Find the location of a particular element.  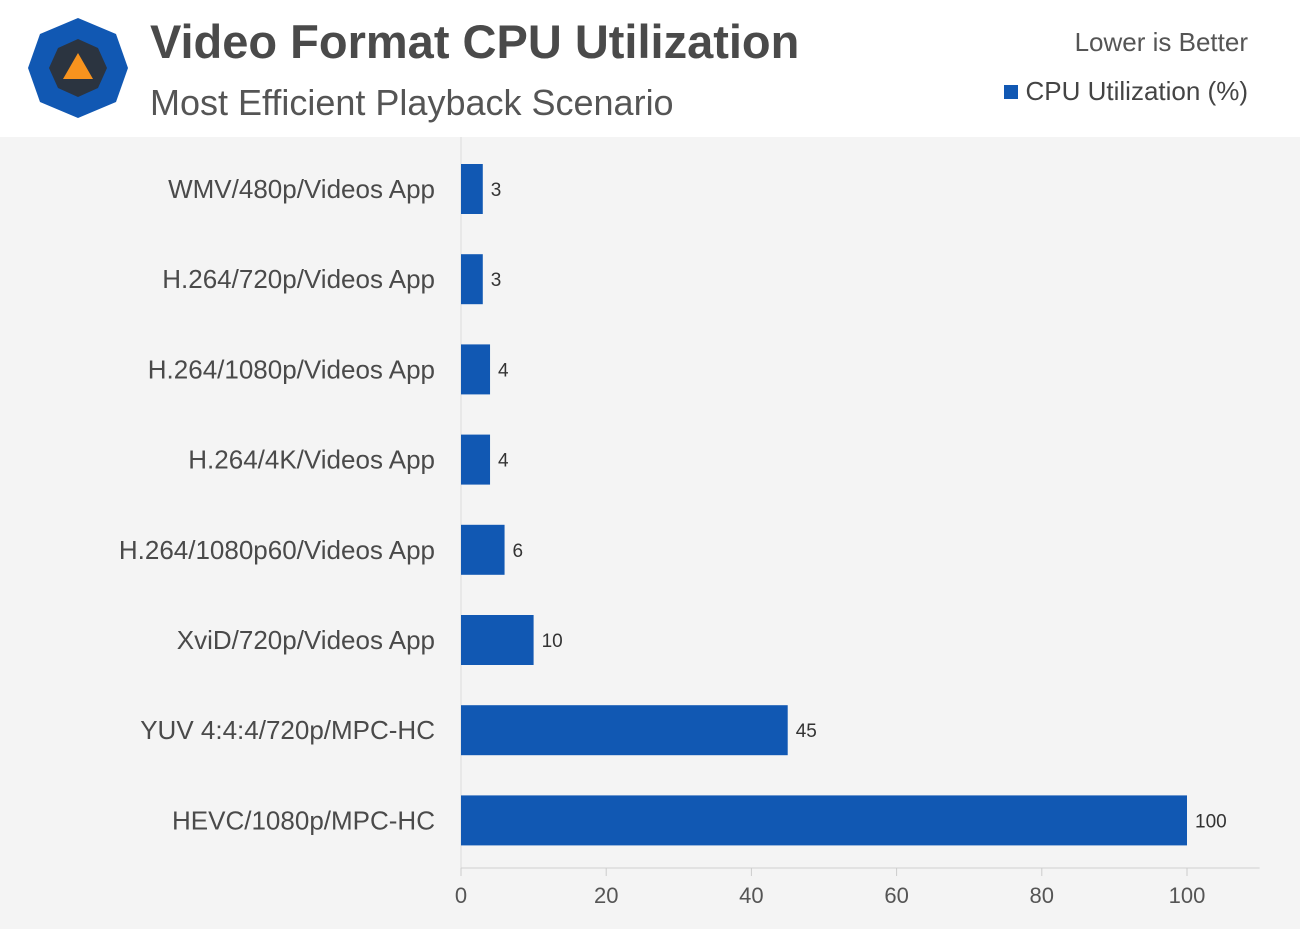

legend-swatch is located at coordinates (1010, 91).